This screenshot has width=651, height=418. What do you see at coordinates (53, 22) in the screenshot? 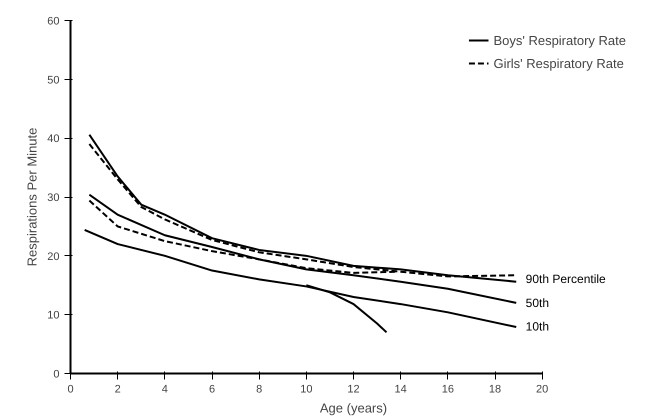
I see `y-tick-label: 60` at bounding box center [53, 22].